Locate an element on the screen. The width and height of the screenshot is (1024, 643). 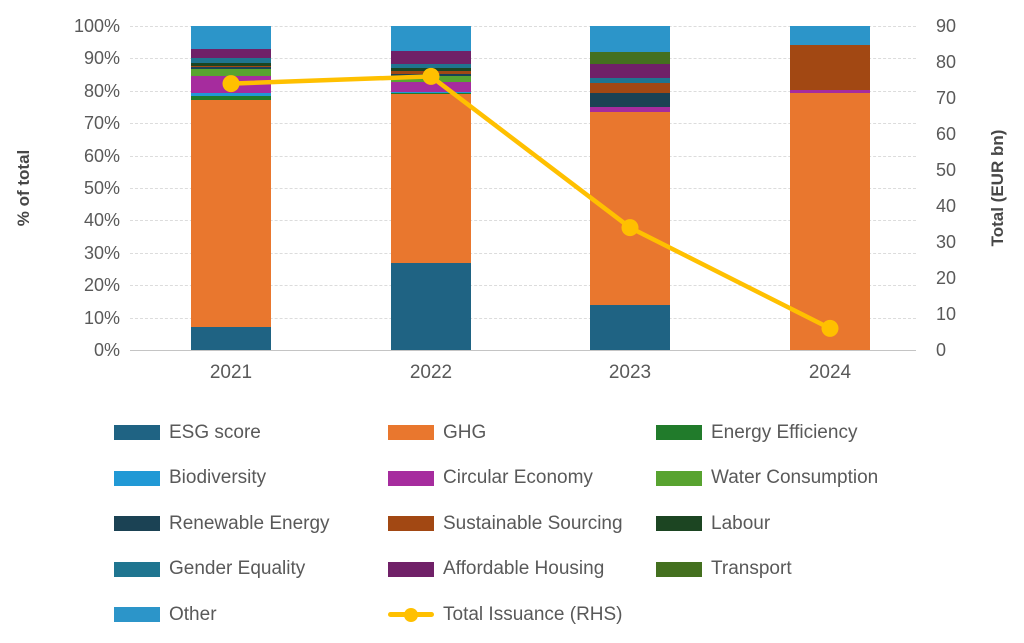
y-axis-left-tick: 100% is located at coordinates (96, 26).